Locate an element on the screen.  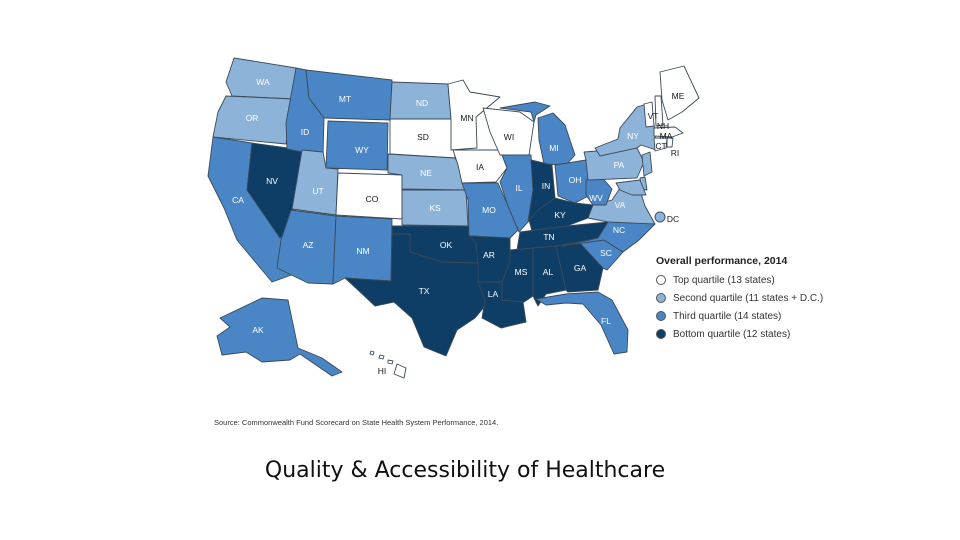
legend-swatch-bottom is located at coordinates (661, 334).